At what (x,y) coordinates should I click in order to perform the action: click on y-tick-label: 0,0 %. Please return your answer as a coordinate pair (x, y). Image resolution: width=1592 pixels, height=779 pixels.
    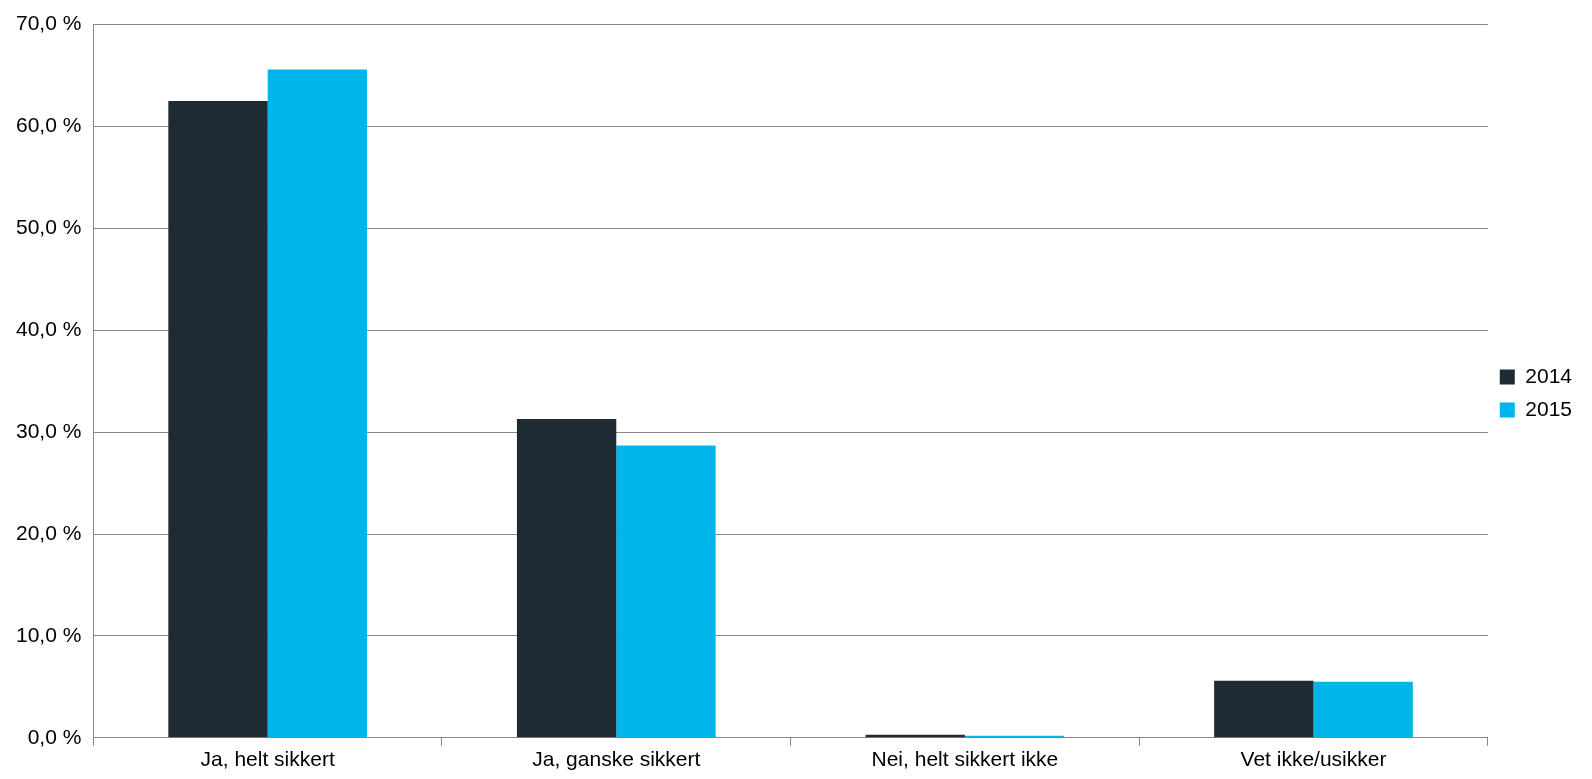
    Looking at the image, I should click on (54, 736).